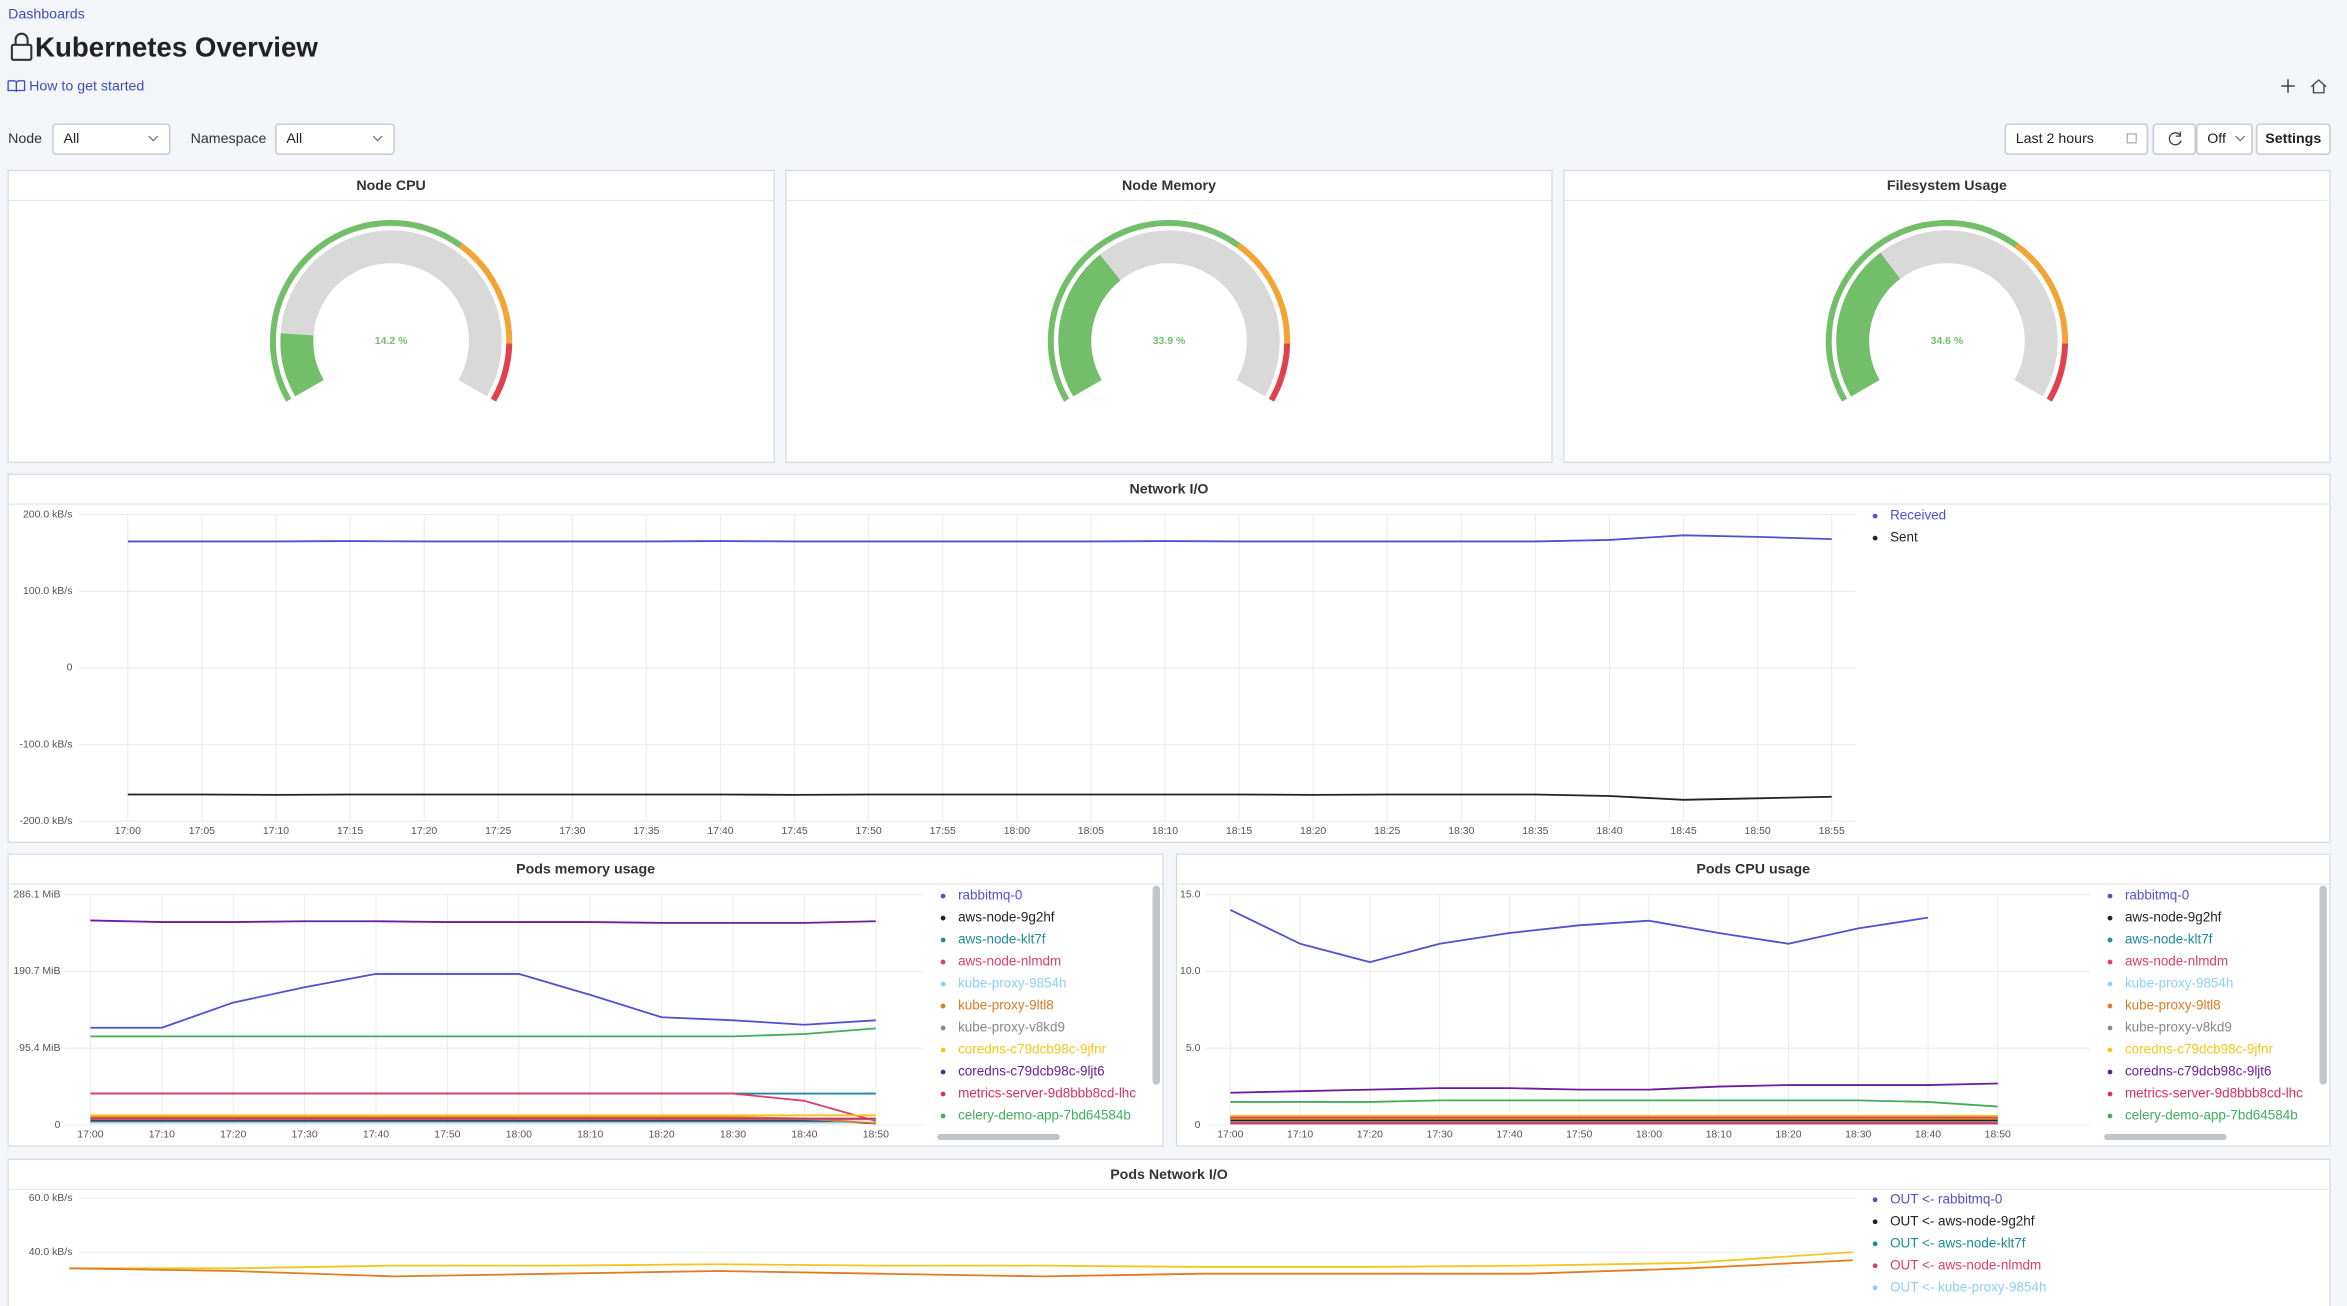  I want to click on y-tick-label: 10.0, so click(1190, 971).